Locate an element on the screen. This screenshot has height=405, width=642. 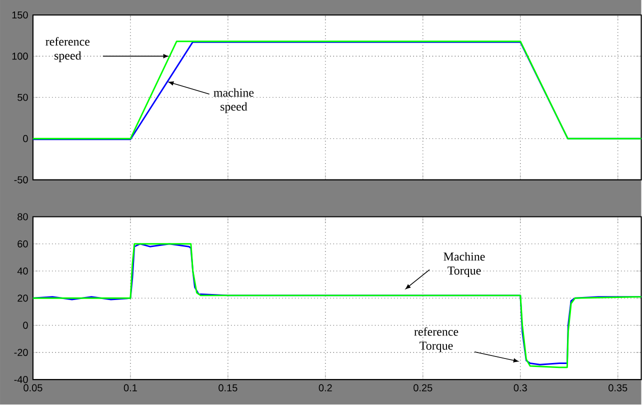
x-tick-label: 0.35 is located at coordinates (618, 388).